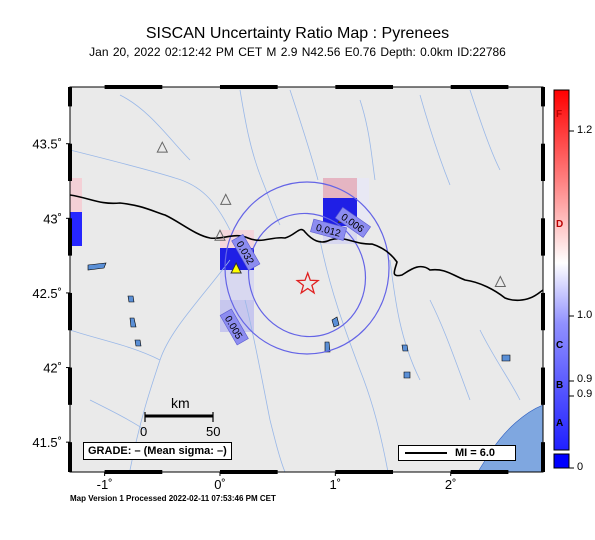 Image resolution: width=595 pixels, height=540 pixels. I want to click on lon-tick-label-0: -1˚, so click(105, 484).